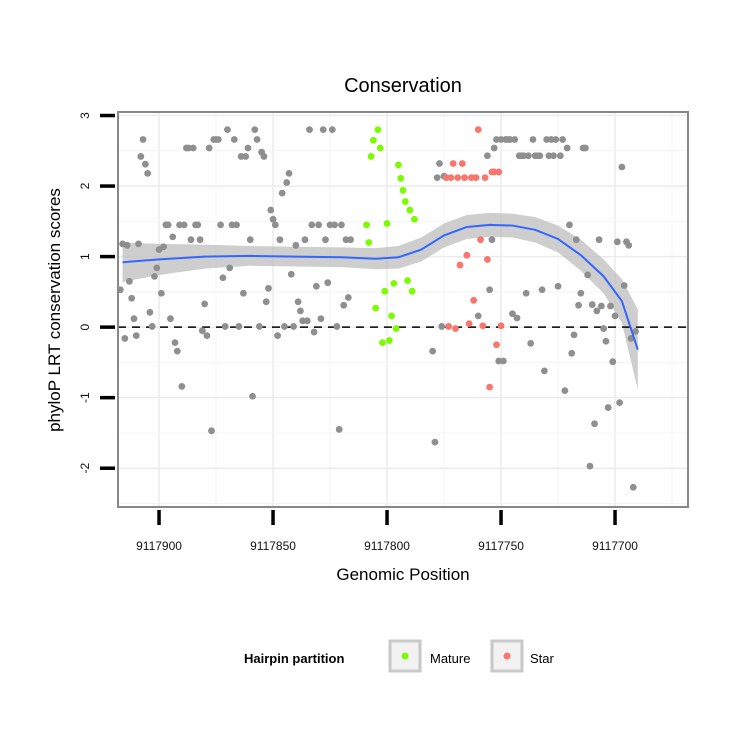  Describe the element at coordinates (387, 546) in the screenshot. I see `x-tick-label: 9117800` at that location.